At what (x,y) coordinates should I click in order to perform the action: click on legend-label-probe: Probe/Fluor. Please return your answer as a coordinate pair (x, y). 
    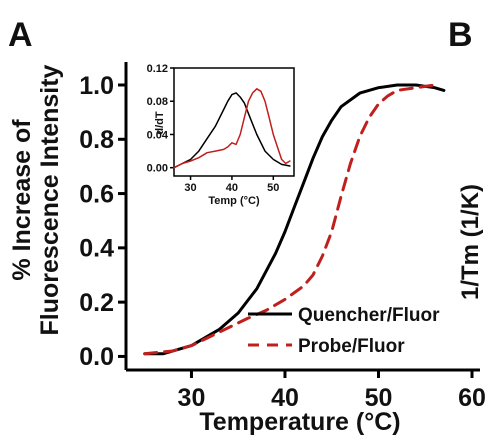
    Looking at the image, I should click on (351, 346).